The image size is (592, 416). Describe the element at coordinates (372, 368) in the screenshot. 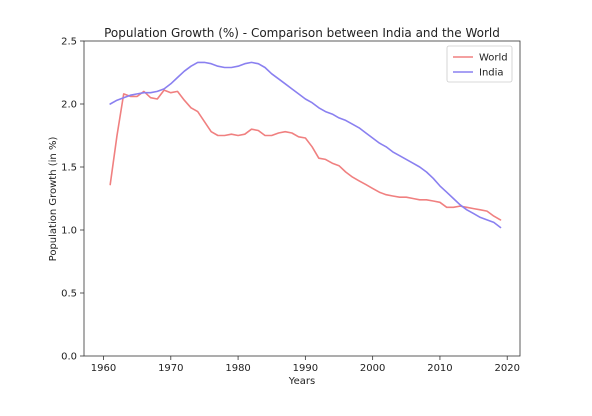

I see `x-tick-label: 2000` at that location.